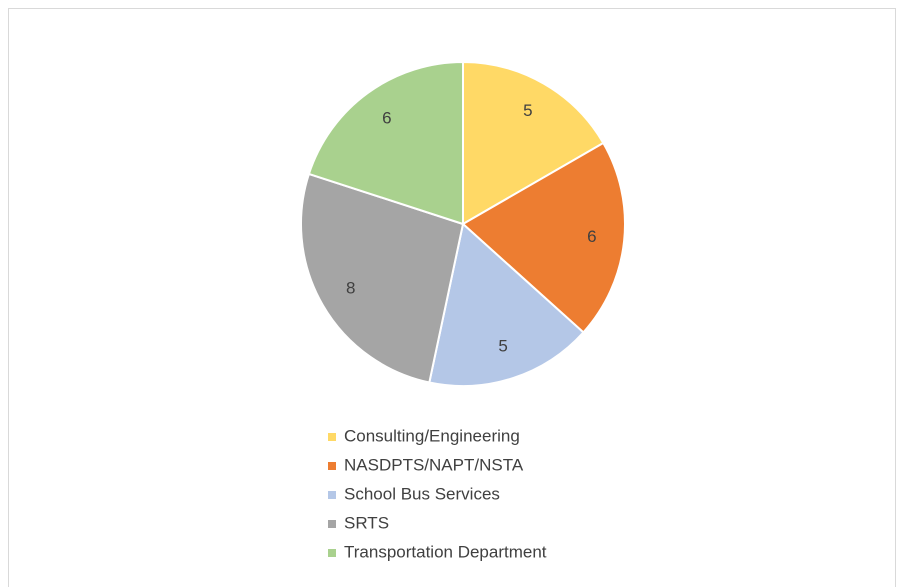  What do you see at coordinates (432, 435) in the screenshot?
I see `legend-label: Consulting/Engineering` at bounding box center [432, 435].